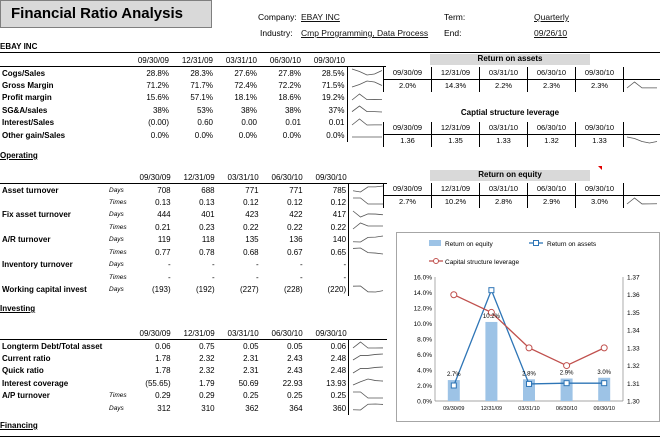 Image resolution: width=660 pixels, height=440 pixels. Describe the element at coordinates (551, 17) in the screenshot. I see `term-value: Quarterly` at that location.